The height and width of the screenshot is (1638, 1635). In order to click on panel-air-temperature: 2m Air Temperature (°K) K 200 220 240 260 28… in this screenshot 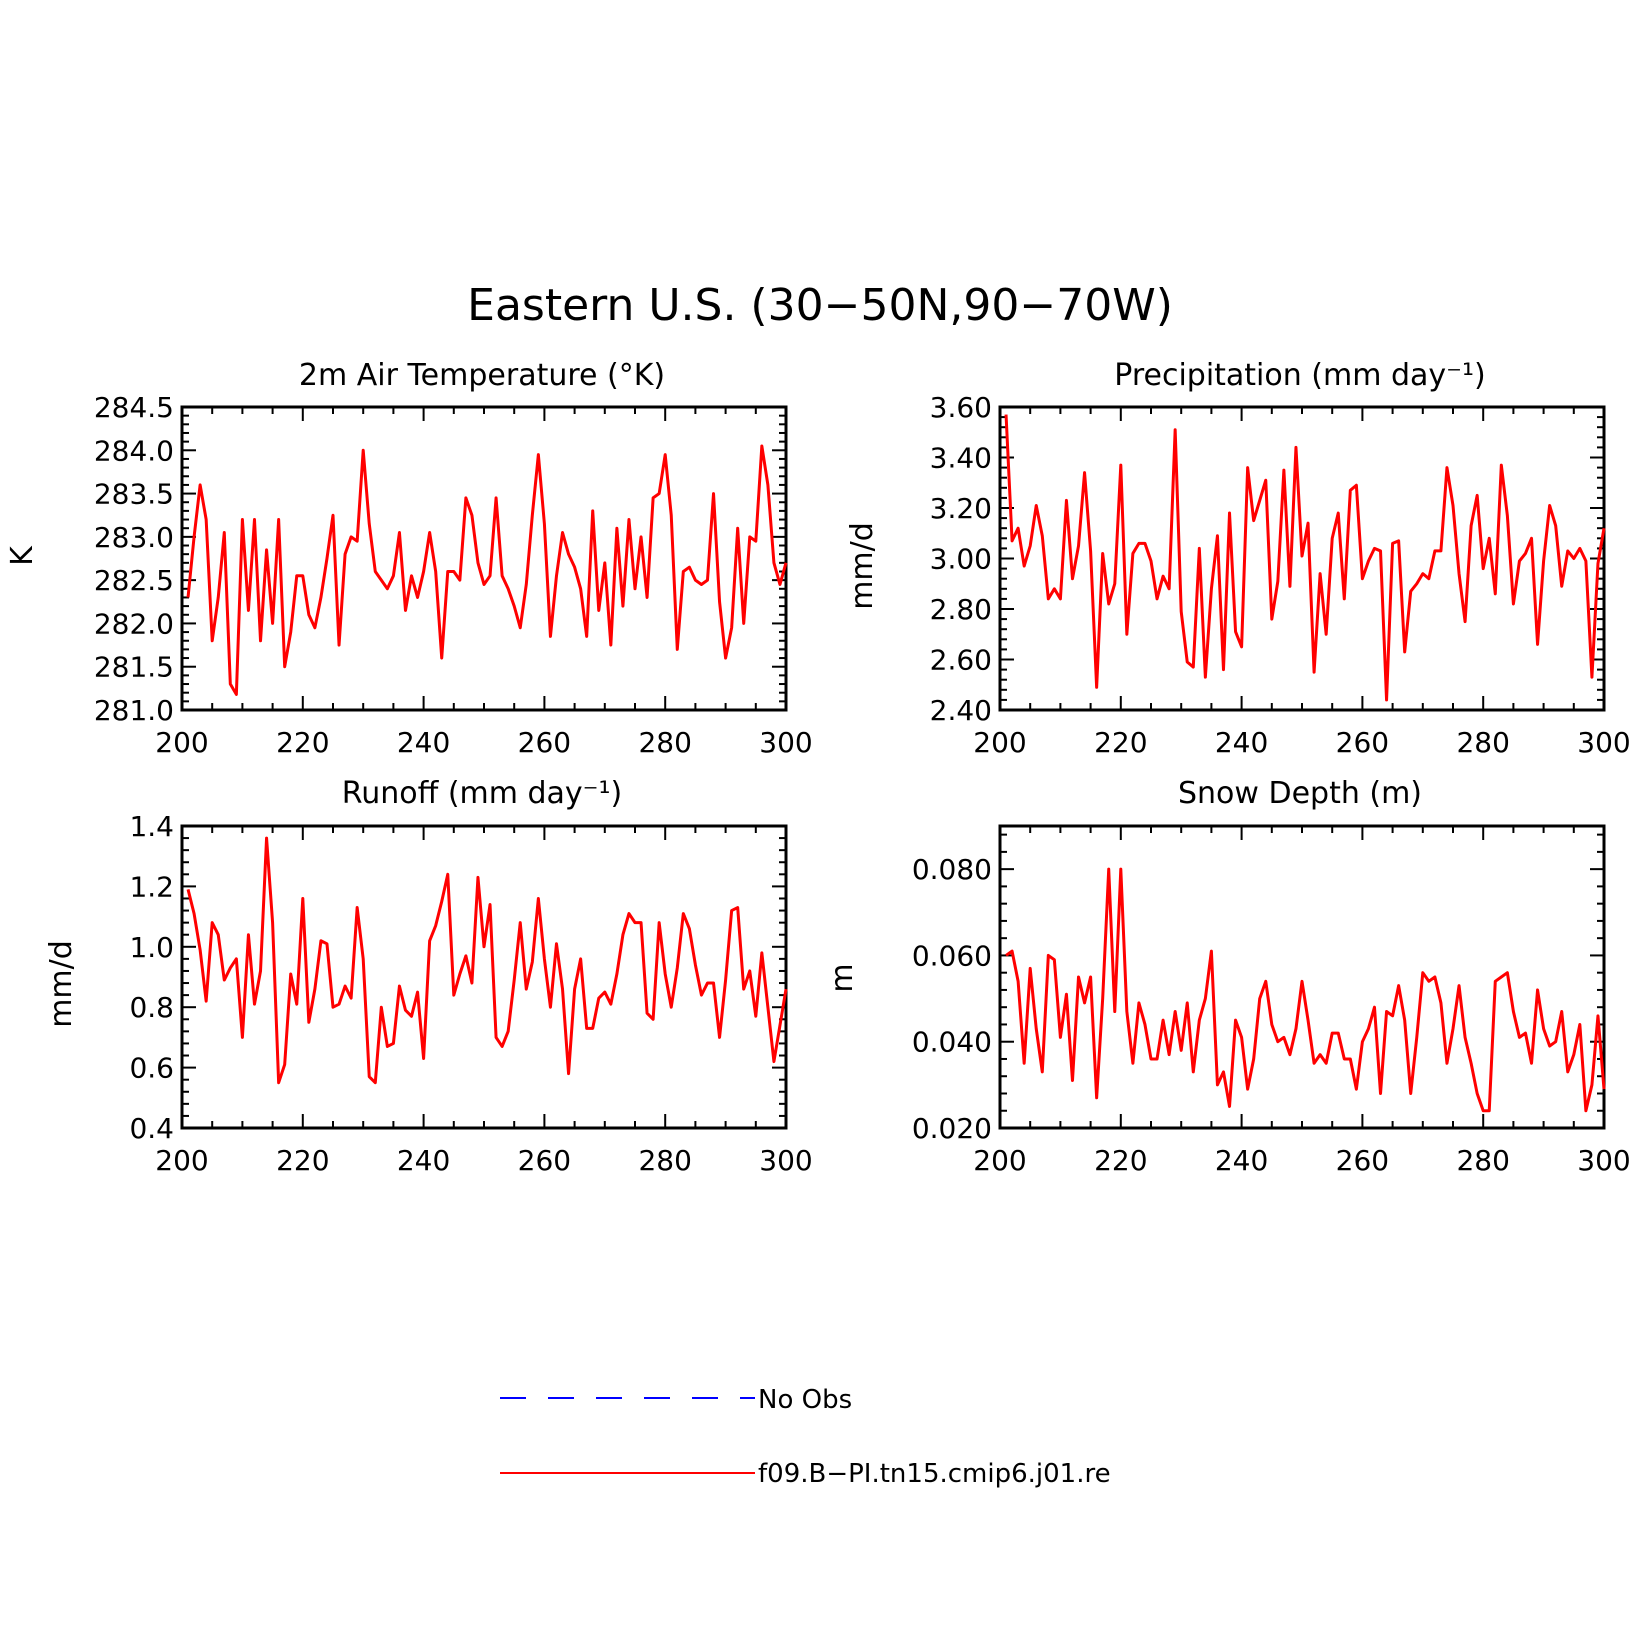, I will do `click(409, 558)`.